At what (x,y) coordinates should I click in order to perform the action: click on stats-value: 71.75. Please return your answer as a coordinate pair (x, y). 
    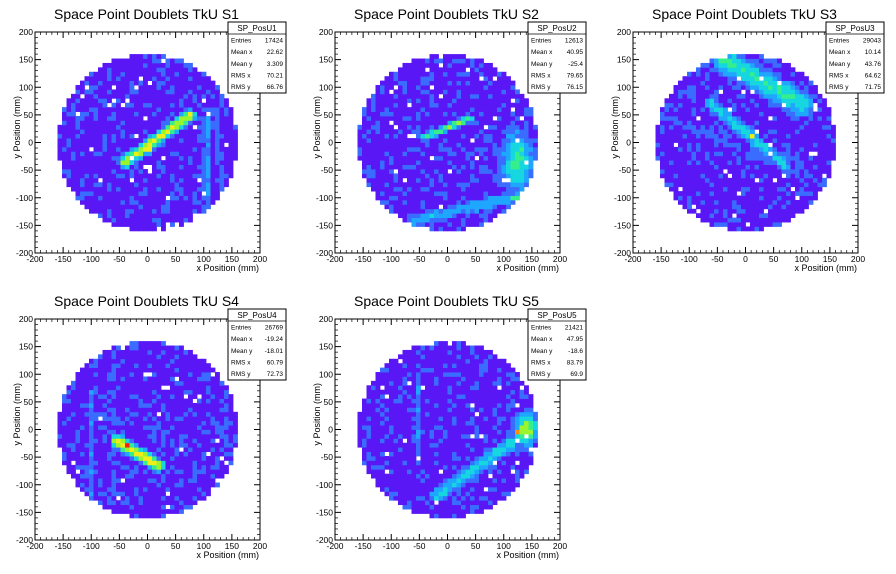
    Looking at the image, I should click on (873, 87).